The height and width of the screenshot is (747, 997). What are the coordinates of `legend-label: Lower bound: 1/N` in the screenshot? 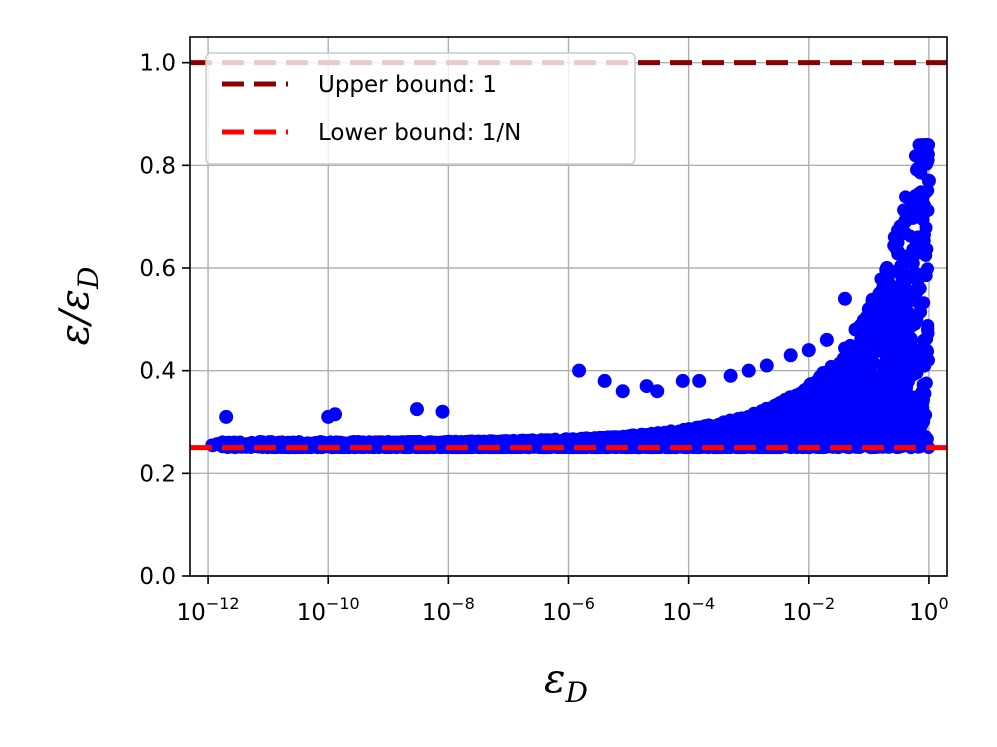 It's located at (419, 133).